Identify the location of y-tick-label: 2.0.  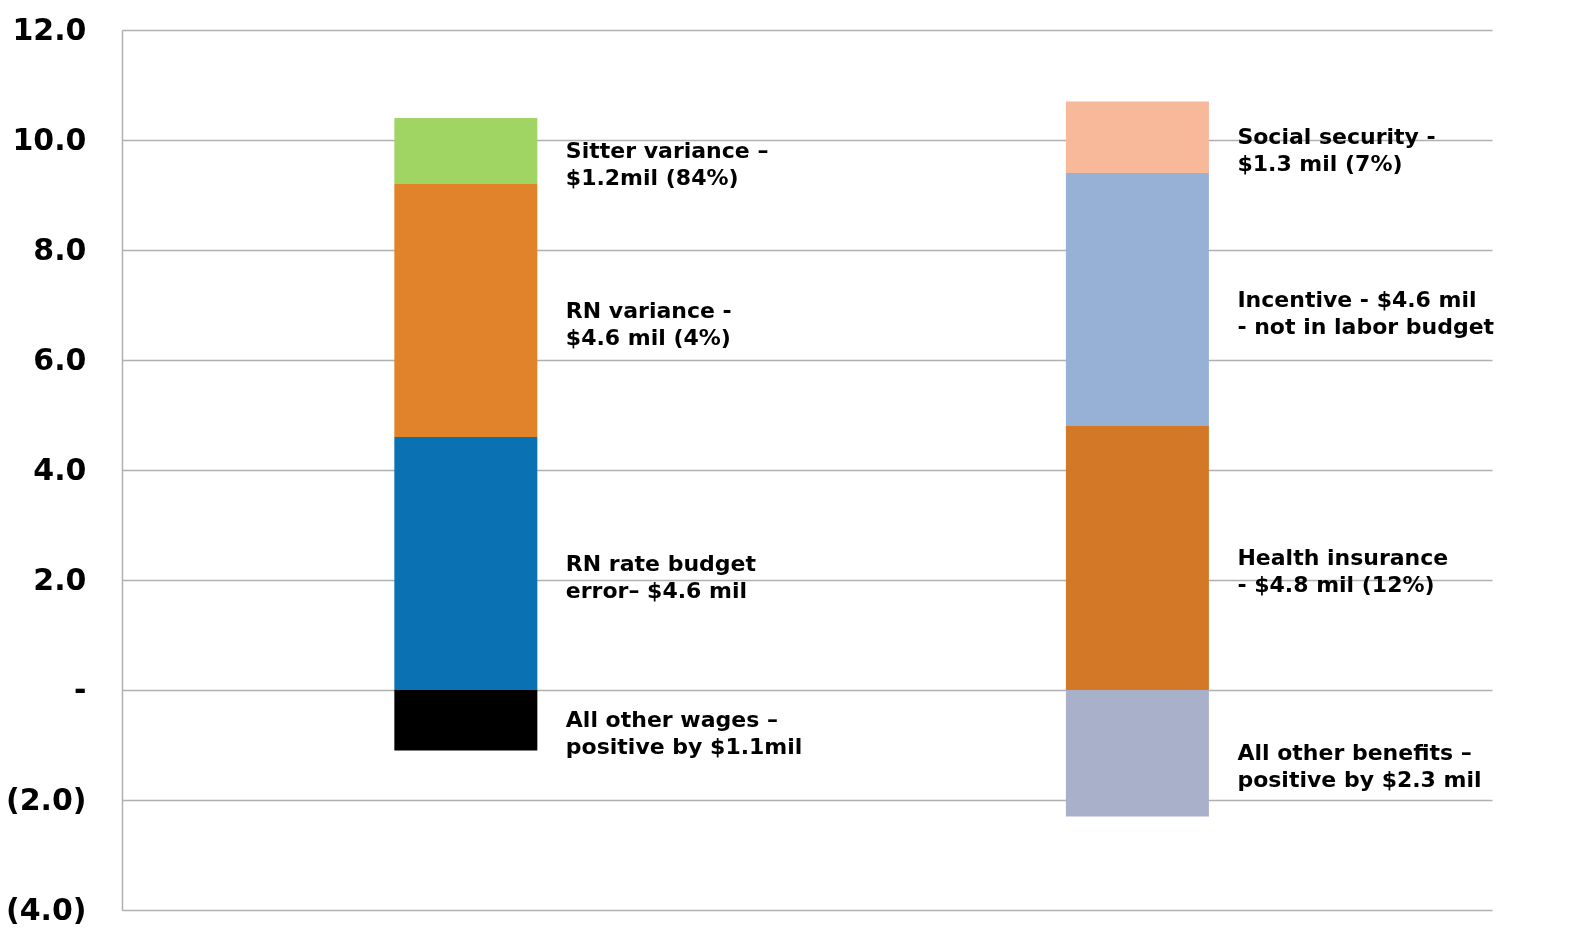
(60, 579).